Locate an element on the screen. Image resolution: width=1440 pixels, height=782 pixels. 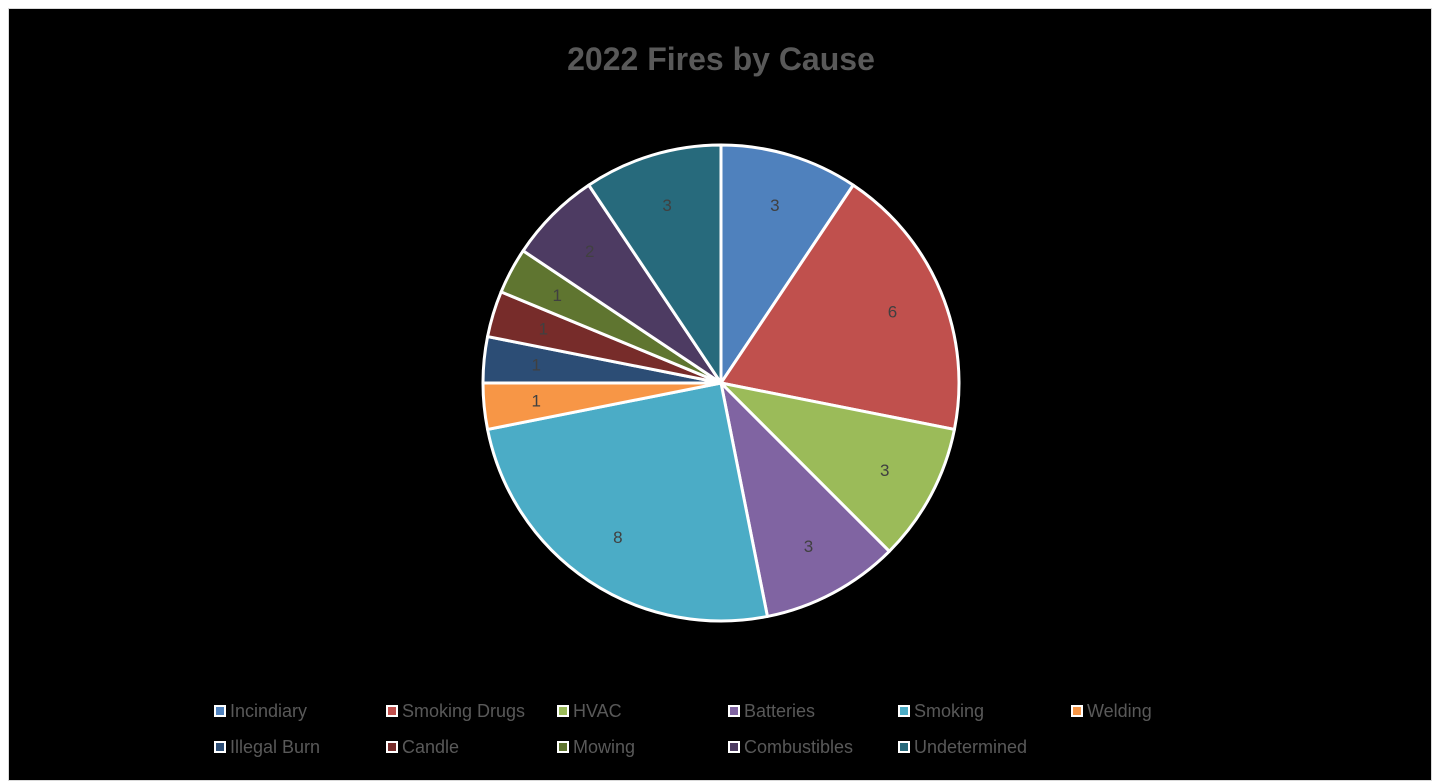
legend-item: Undetermined is located at coordinates (962, 747).